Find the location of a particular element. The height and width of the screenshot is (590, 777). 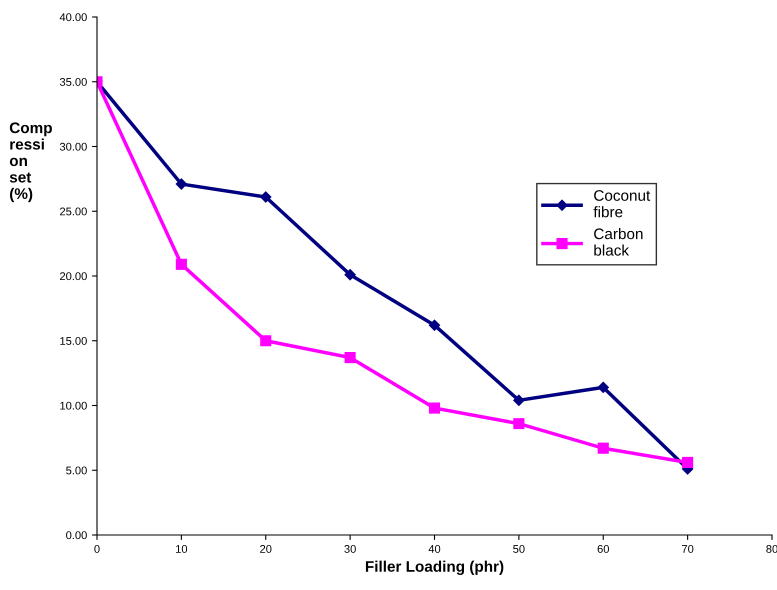

legend-label: Coconut fibre is located at coordinates (622, 204).